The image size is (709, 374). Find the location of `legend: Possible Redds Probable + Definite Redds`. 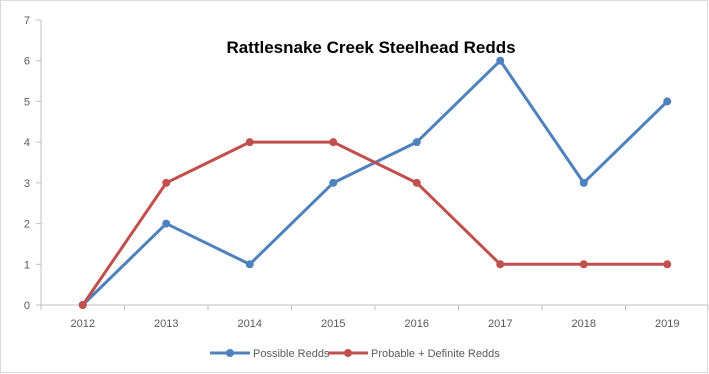

legend: Possible Redds Probable + Definite Redds is located at coordinates (355, 354).